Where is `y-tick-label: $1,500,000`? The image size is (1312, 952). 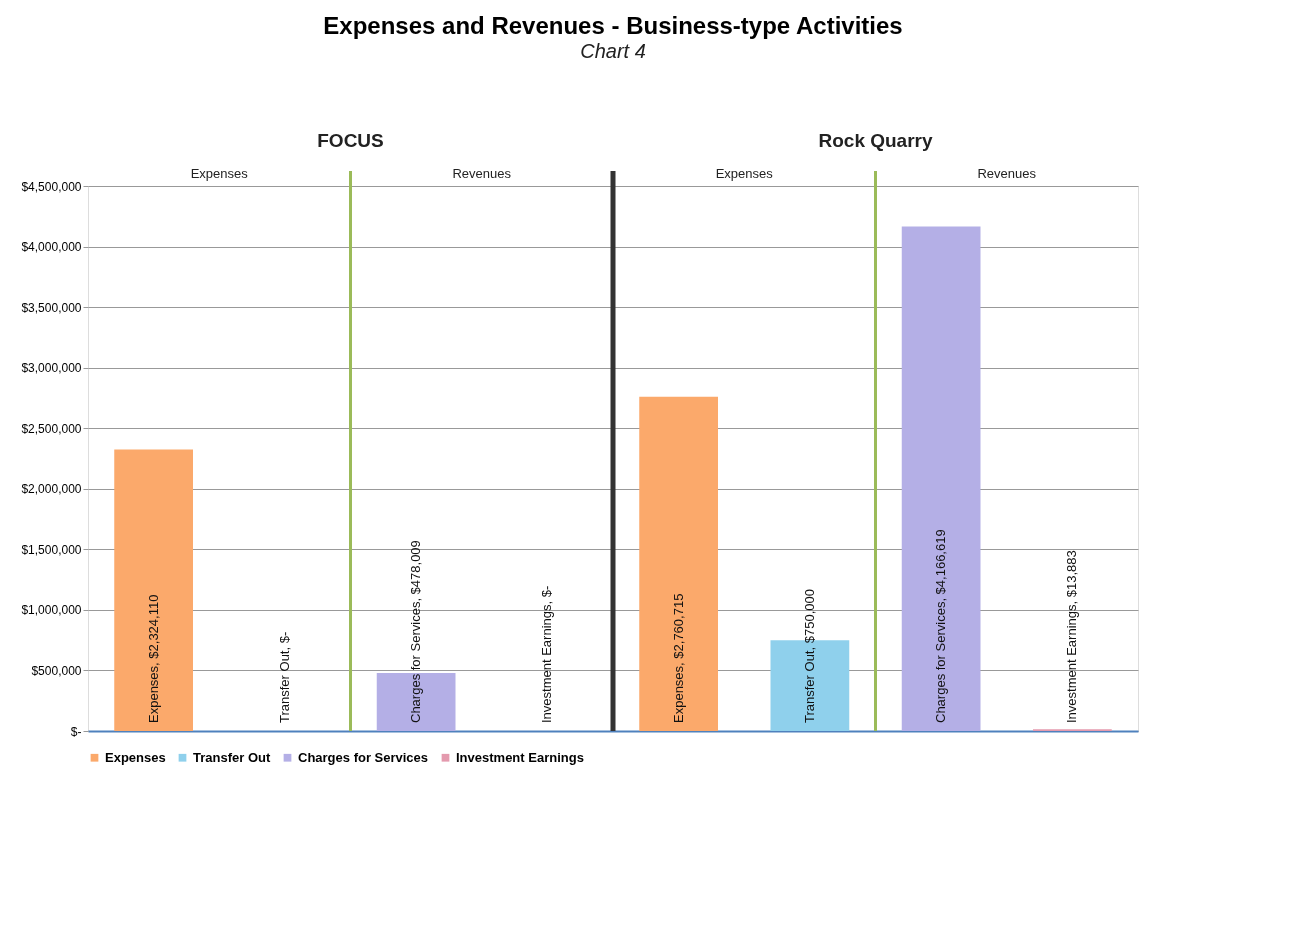
y-tick-label: $1,500,000 is located at coordinates (51, 549).